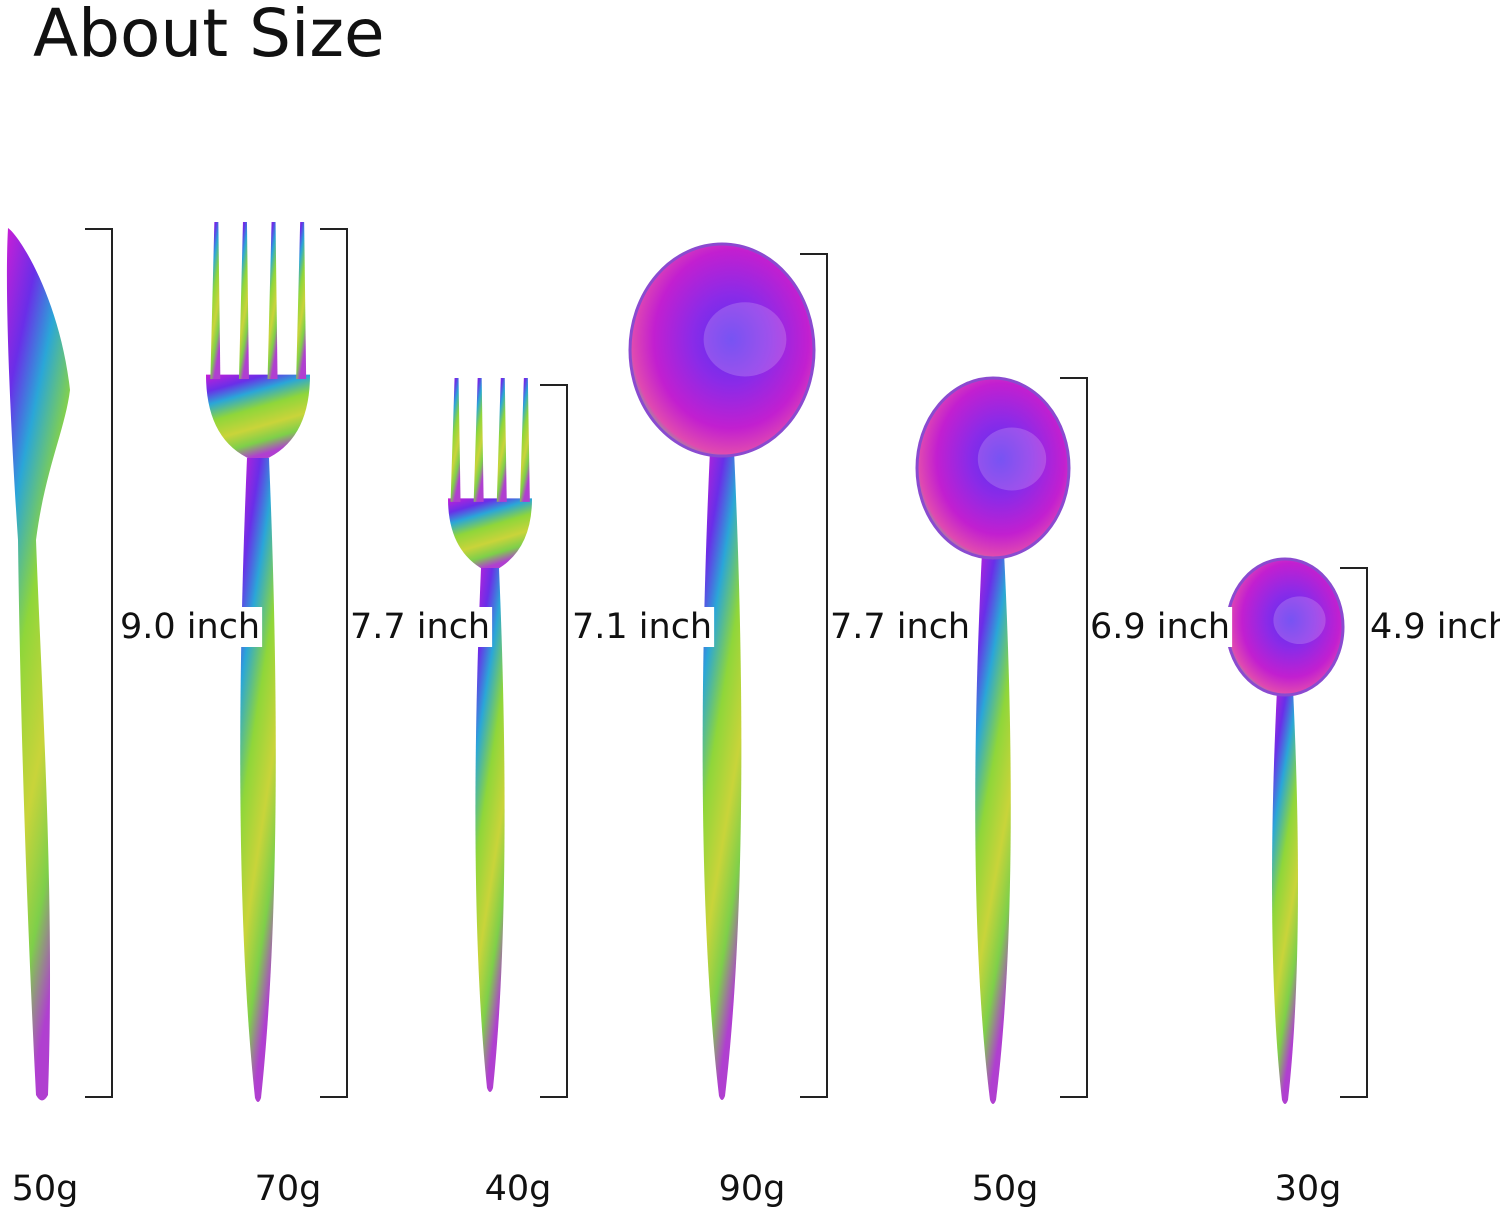 This screenshot has width=1500, height=1216. Describe the element at coordinates (752, 1189) in the screenshot. I see `weight-label: 90g` at that location.